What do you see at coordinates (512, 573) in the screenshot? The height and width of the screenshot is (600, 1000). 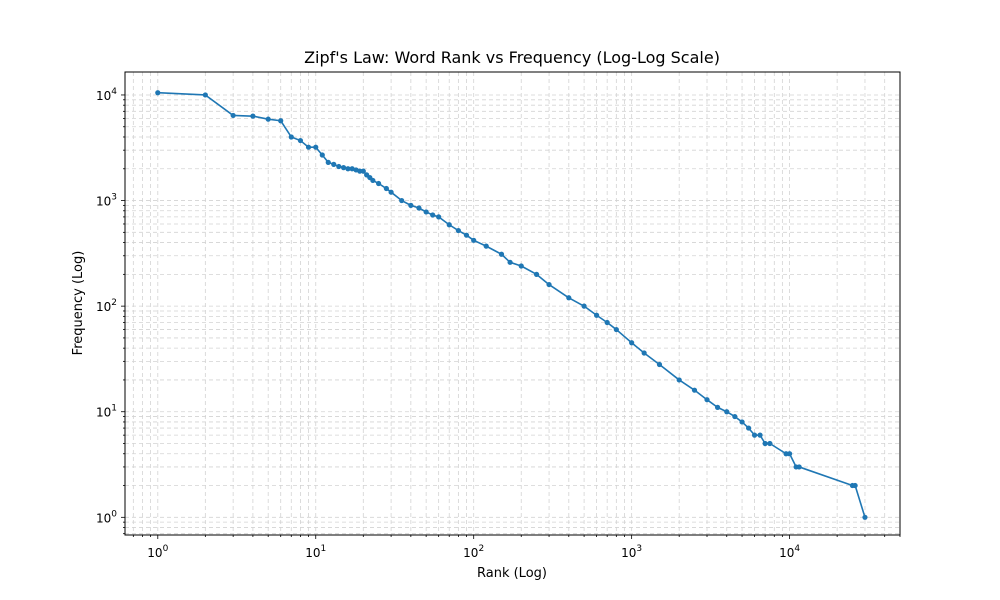 I see `x-axis-label: Rank (Log)` at bounding box center [512, 573].